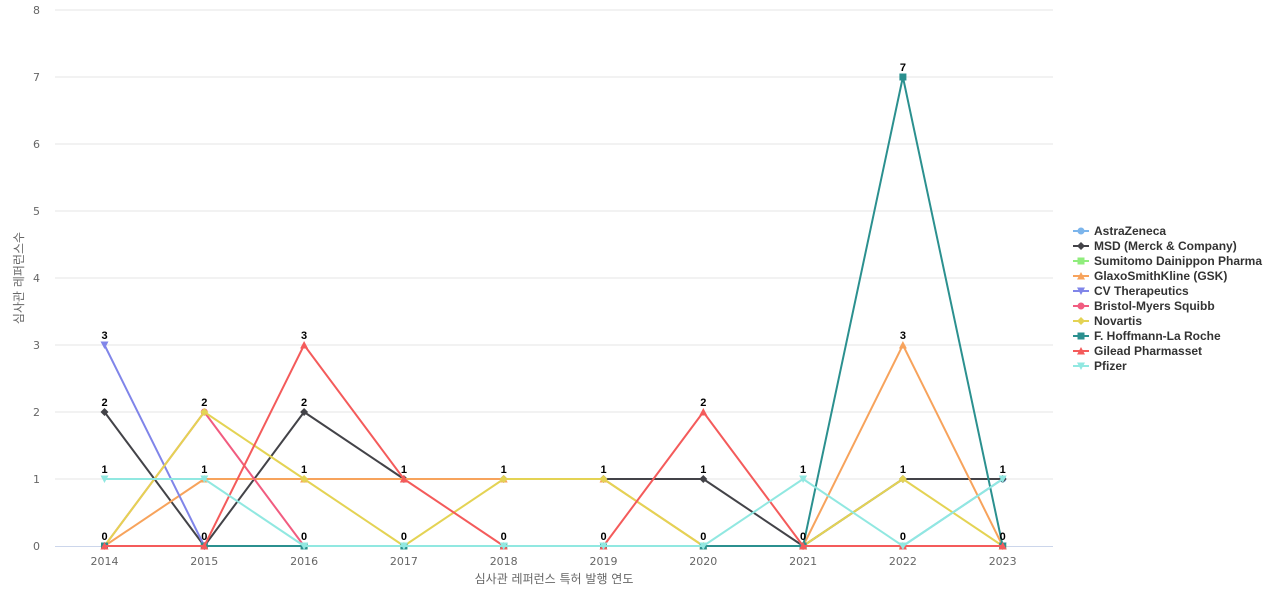 The height and width of the screenshot is (600, 1280). I want to click on series-line, so click(554, 512).